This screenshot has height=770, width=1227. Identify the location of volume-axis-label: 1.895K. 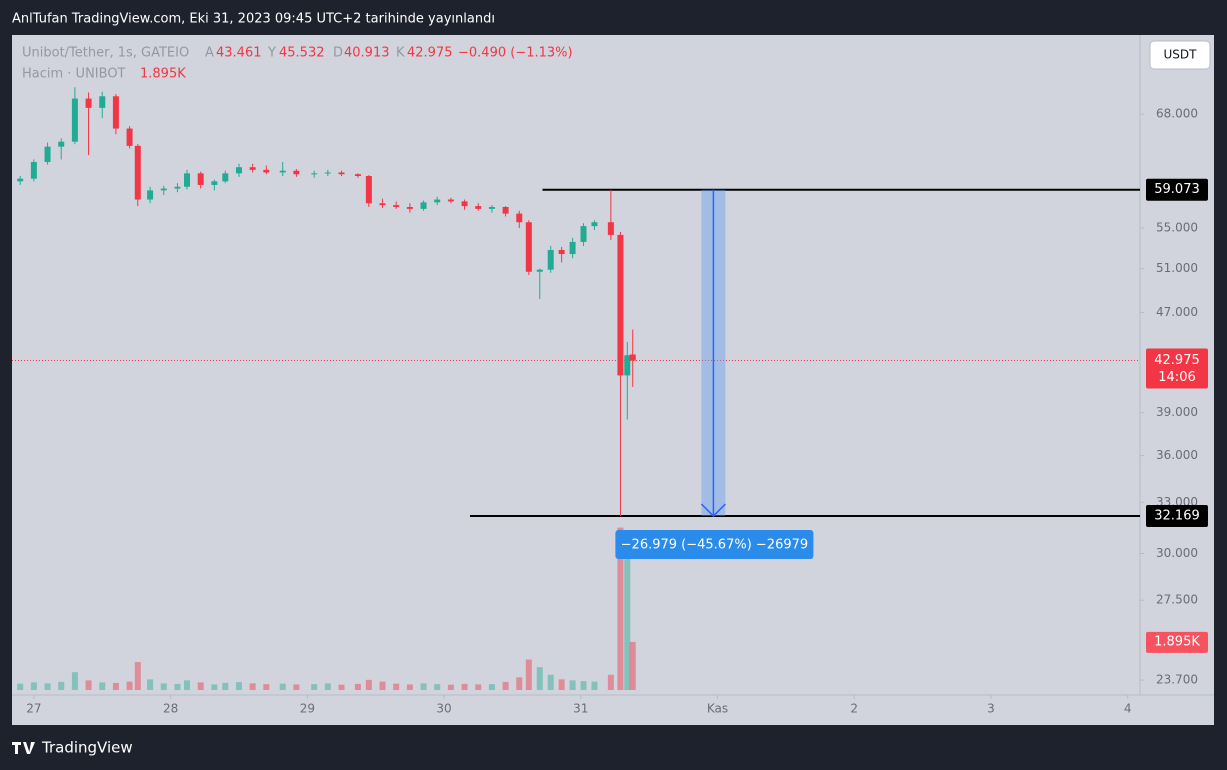
(1177, 641).